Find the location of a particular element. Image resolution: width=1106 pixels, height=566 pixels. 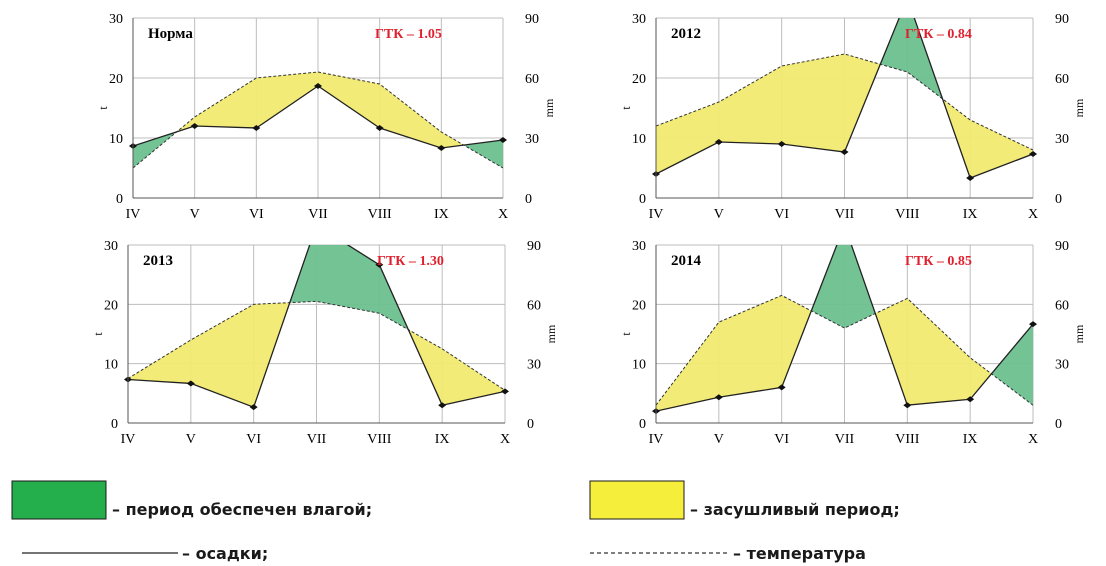

panel-title: 2014 is located at coordinates (686, 261).